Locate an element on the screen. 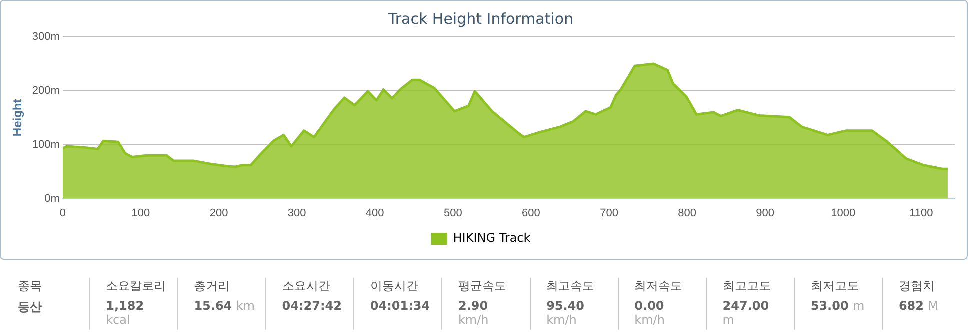 This screenshot has width=970, height=334. y-tick-label: 0m is located at coordinates (52, 198).